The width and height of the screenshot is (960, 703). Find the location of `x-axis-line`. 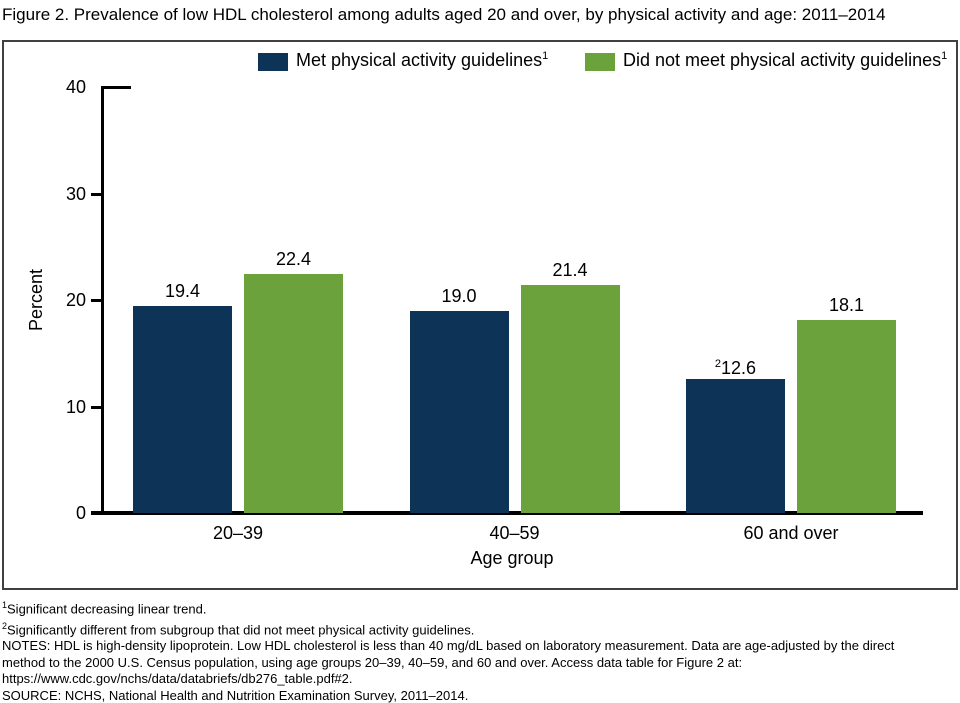

x-axis-line is located at coordinates (507, 513).